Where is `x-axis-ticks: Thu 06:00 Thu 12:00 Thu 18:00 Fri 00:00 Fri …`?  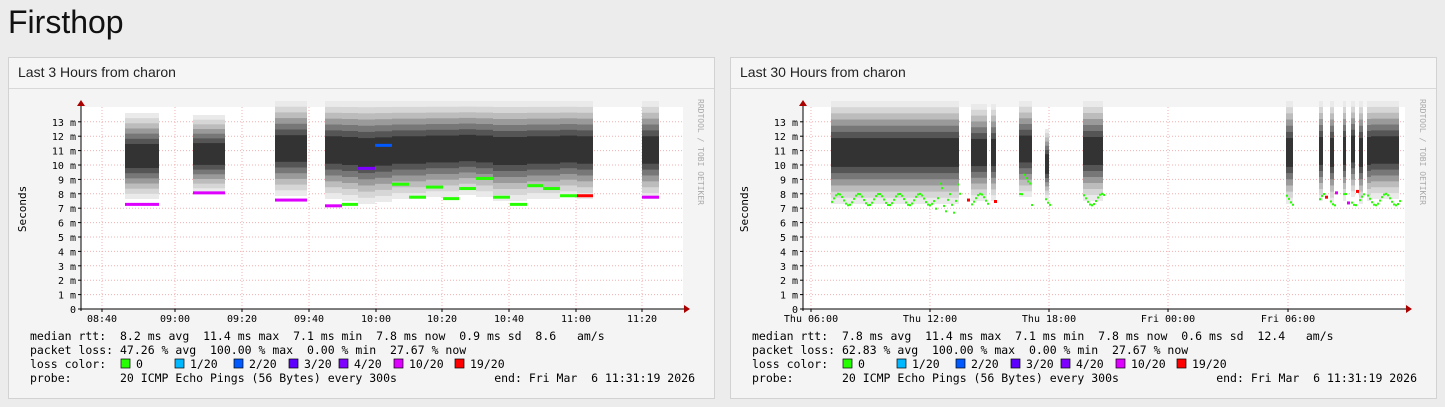 x-axis-ticks: Thu 06:00 Thu 12:00 Thu 18:00 Fri 00:00 Fri … is located at coordinates (1049, 317).